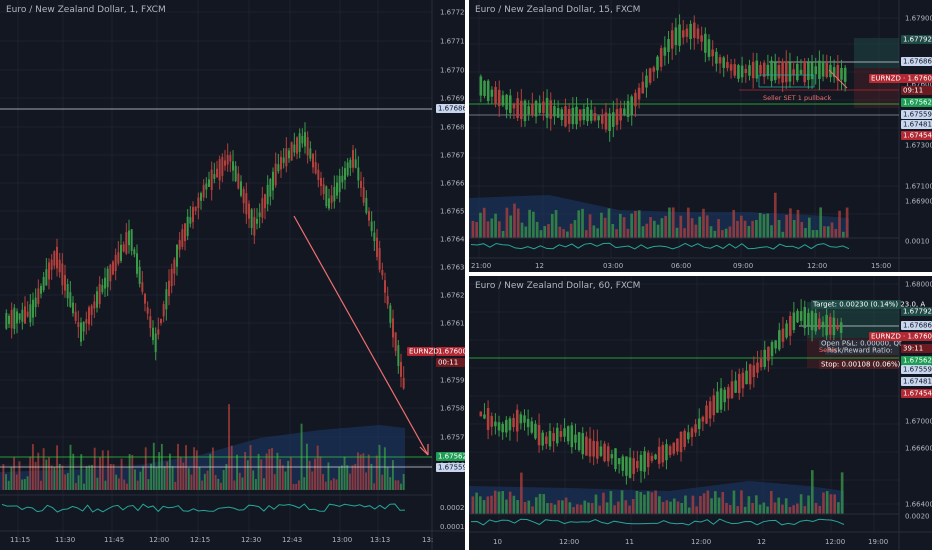 The image size is (932, 550). I want to click on price-axis-label: 1.66900, so click(918, 202).